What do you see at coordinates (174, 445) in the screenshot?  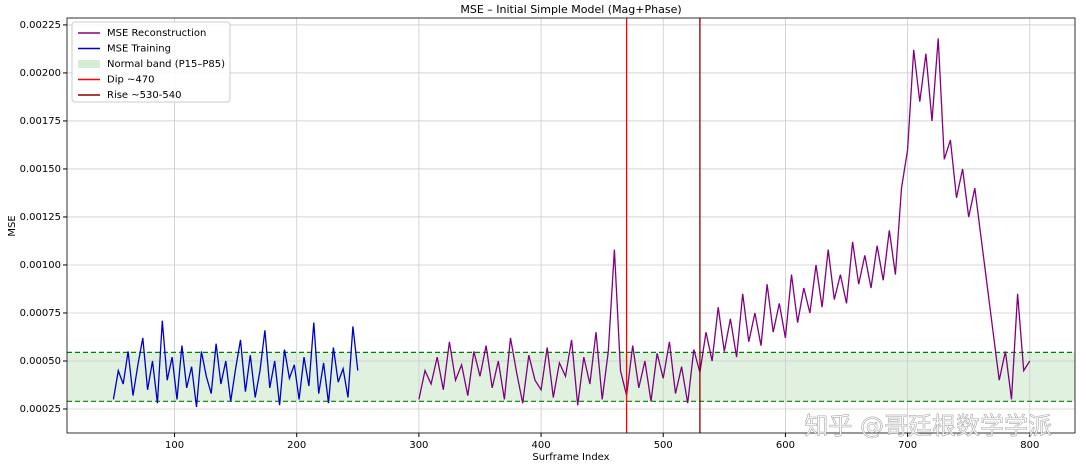 I see `x-tick-label: 100` at bounding box center [174, 445].